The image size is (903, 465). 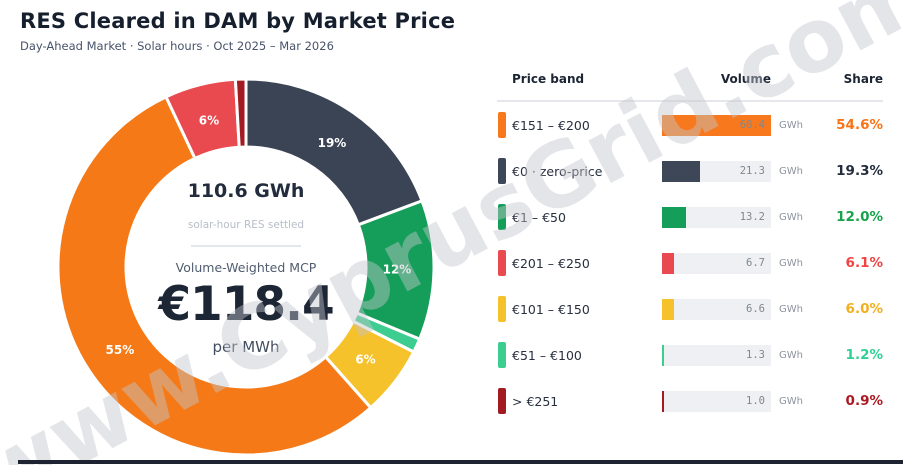 I want to click on volume-bar-track: 13.2, so click(x=716, y=217).